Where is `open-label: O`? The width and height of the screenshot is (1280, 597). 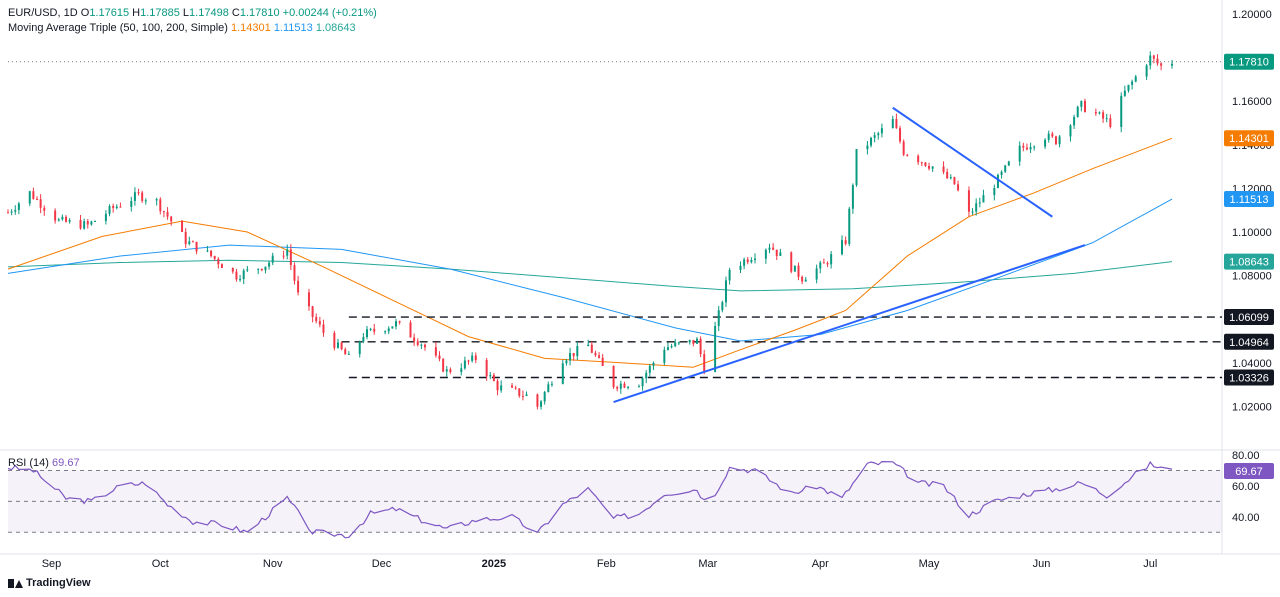
open-label: O is located at coordinates (85, 13).